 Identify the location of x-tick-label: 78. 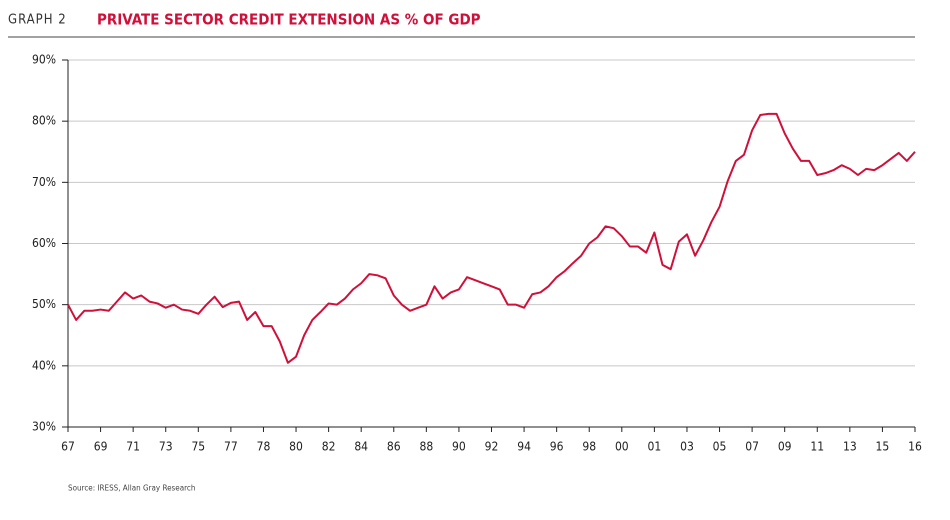
(264, 447).